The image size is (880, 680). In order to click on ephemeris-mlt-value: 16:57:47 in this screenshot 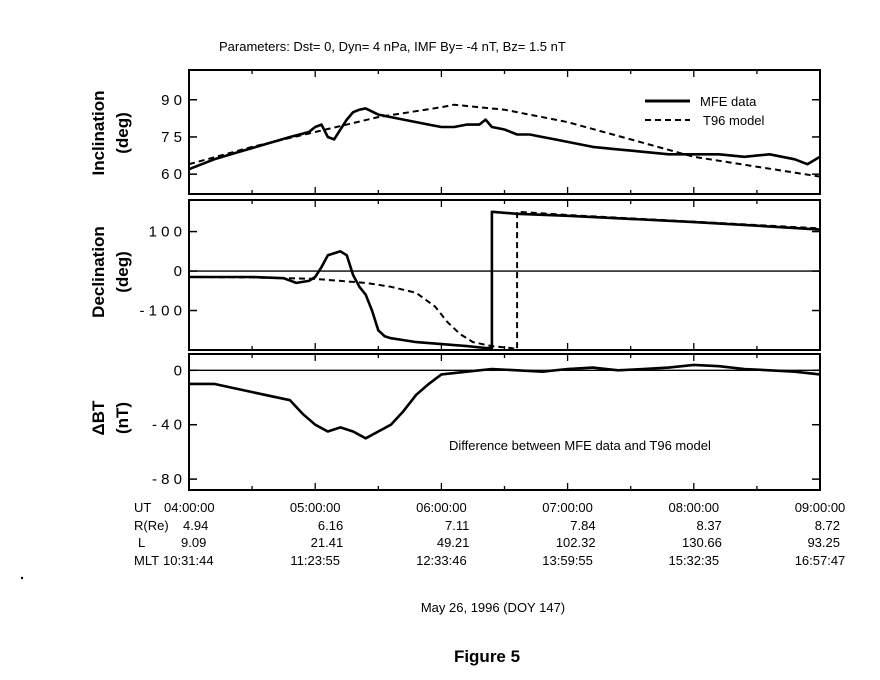, I will do `click(820, 560)`.